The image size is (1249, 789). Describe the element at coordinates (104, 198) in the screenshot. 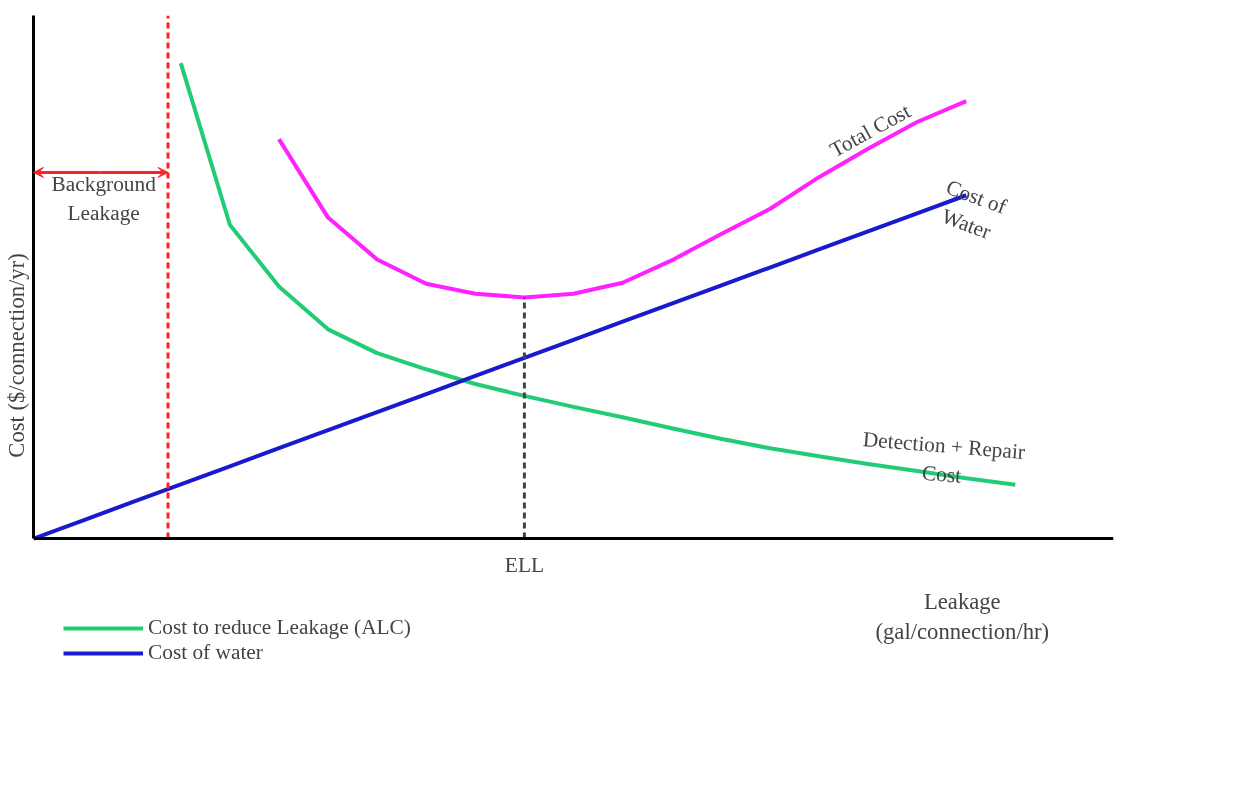

I see `annotation: Background Leakage` at that location.